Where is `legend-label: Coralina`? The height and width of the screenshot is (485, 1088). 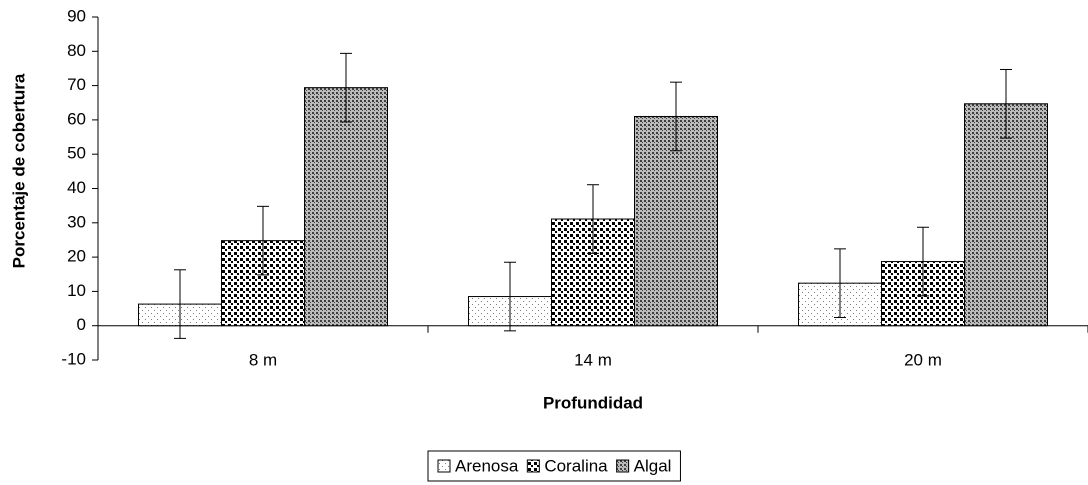 legend-label: Coralina is located at coordinates (576, 465).